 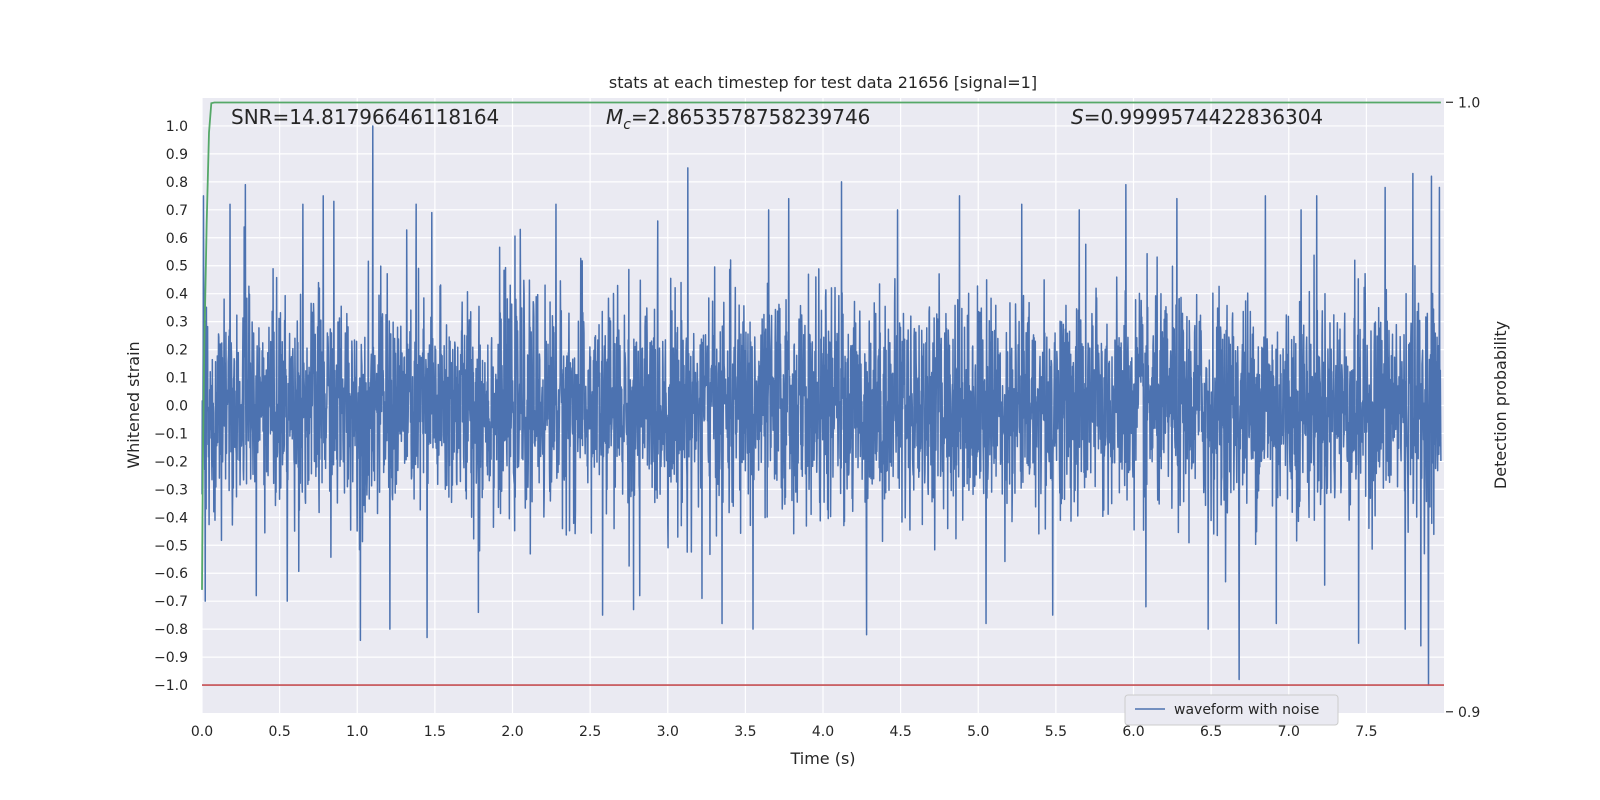 I want to click on y2-axis-label: Detection probability, so click(x=1500, y=405).